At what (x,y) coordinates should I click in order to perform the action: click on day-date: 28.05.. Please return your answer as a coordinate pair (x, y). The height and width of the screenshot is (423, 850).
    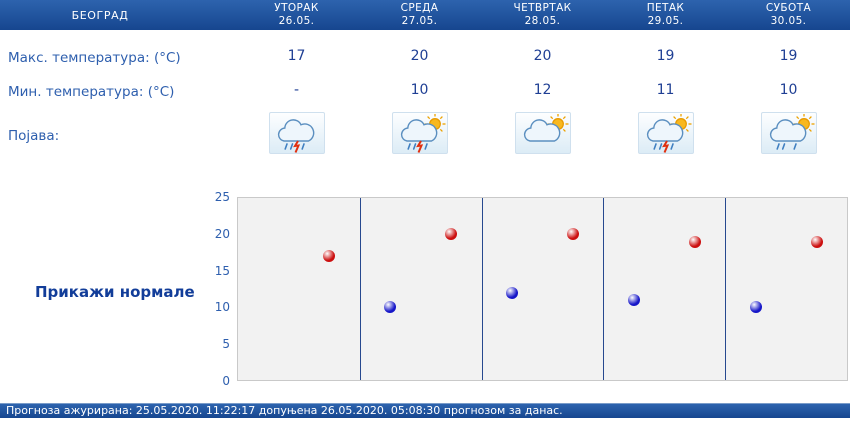
    Looking at the image, I should click on (542, 21).